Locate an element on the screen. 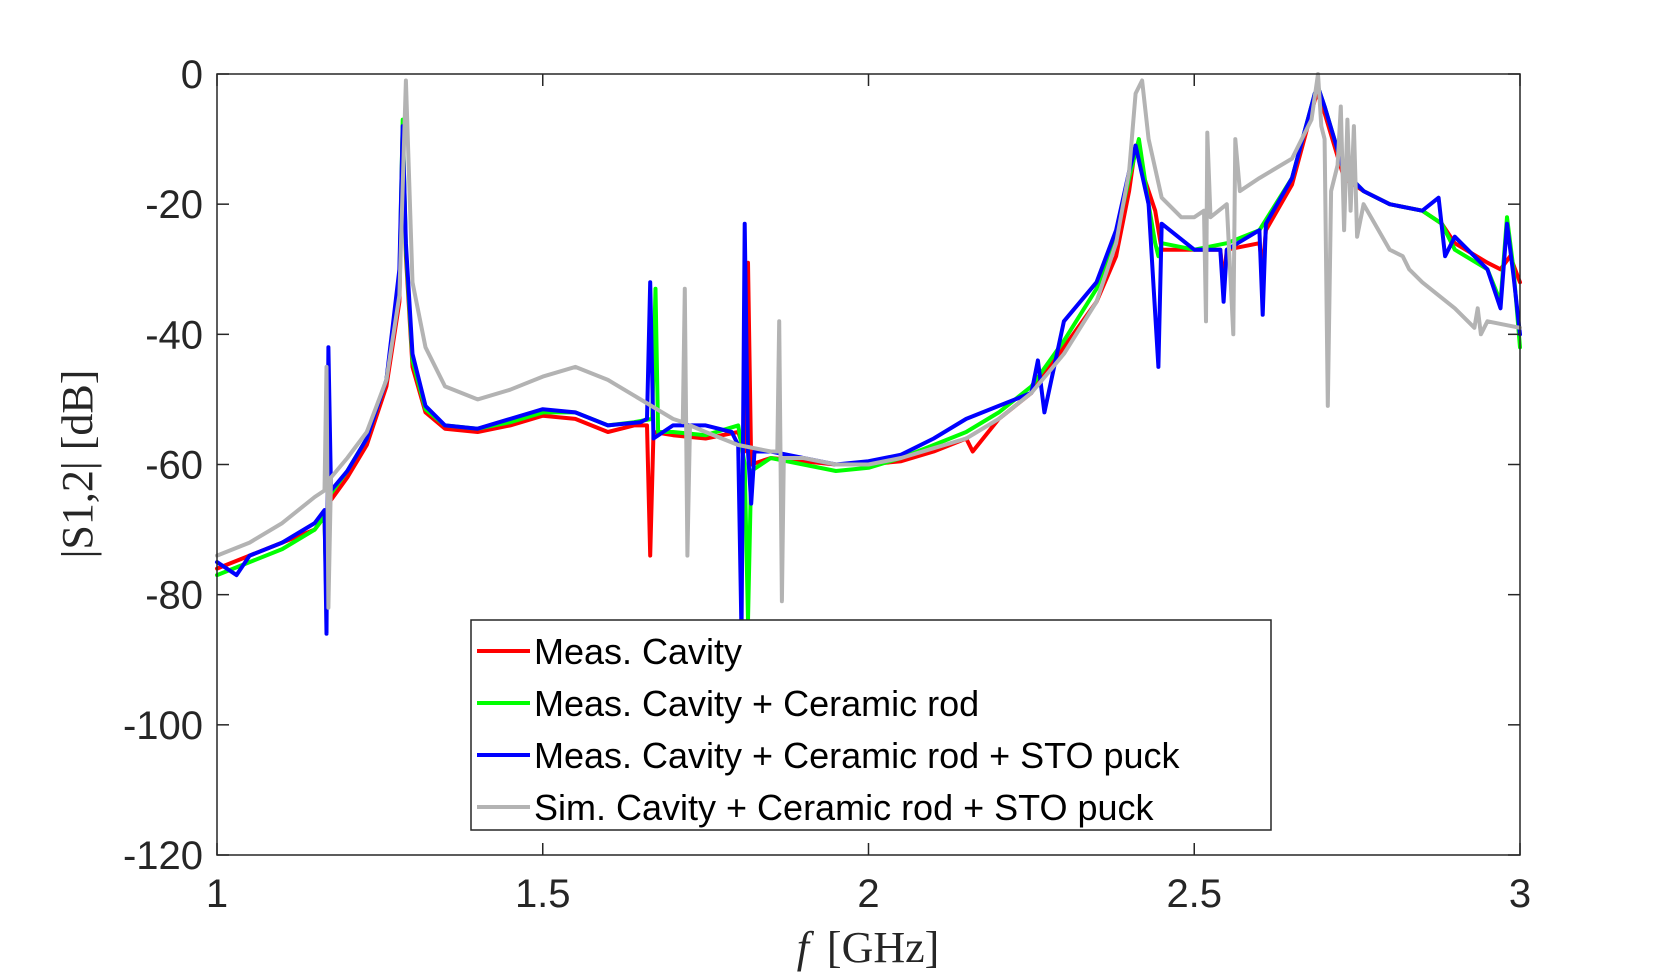  y-tick-label: -120 is located at coordinates (163, 856).